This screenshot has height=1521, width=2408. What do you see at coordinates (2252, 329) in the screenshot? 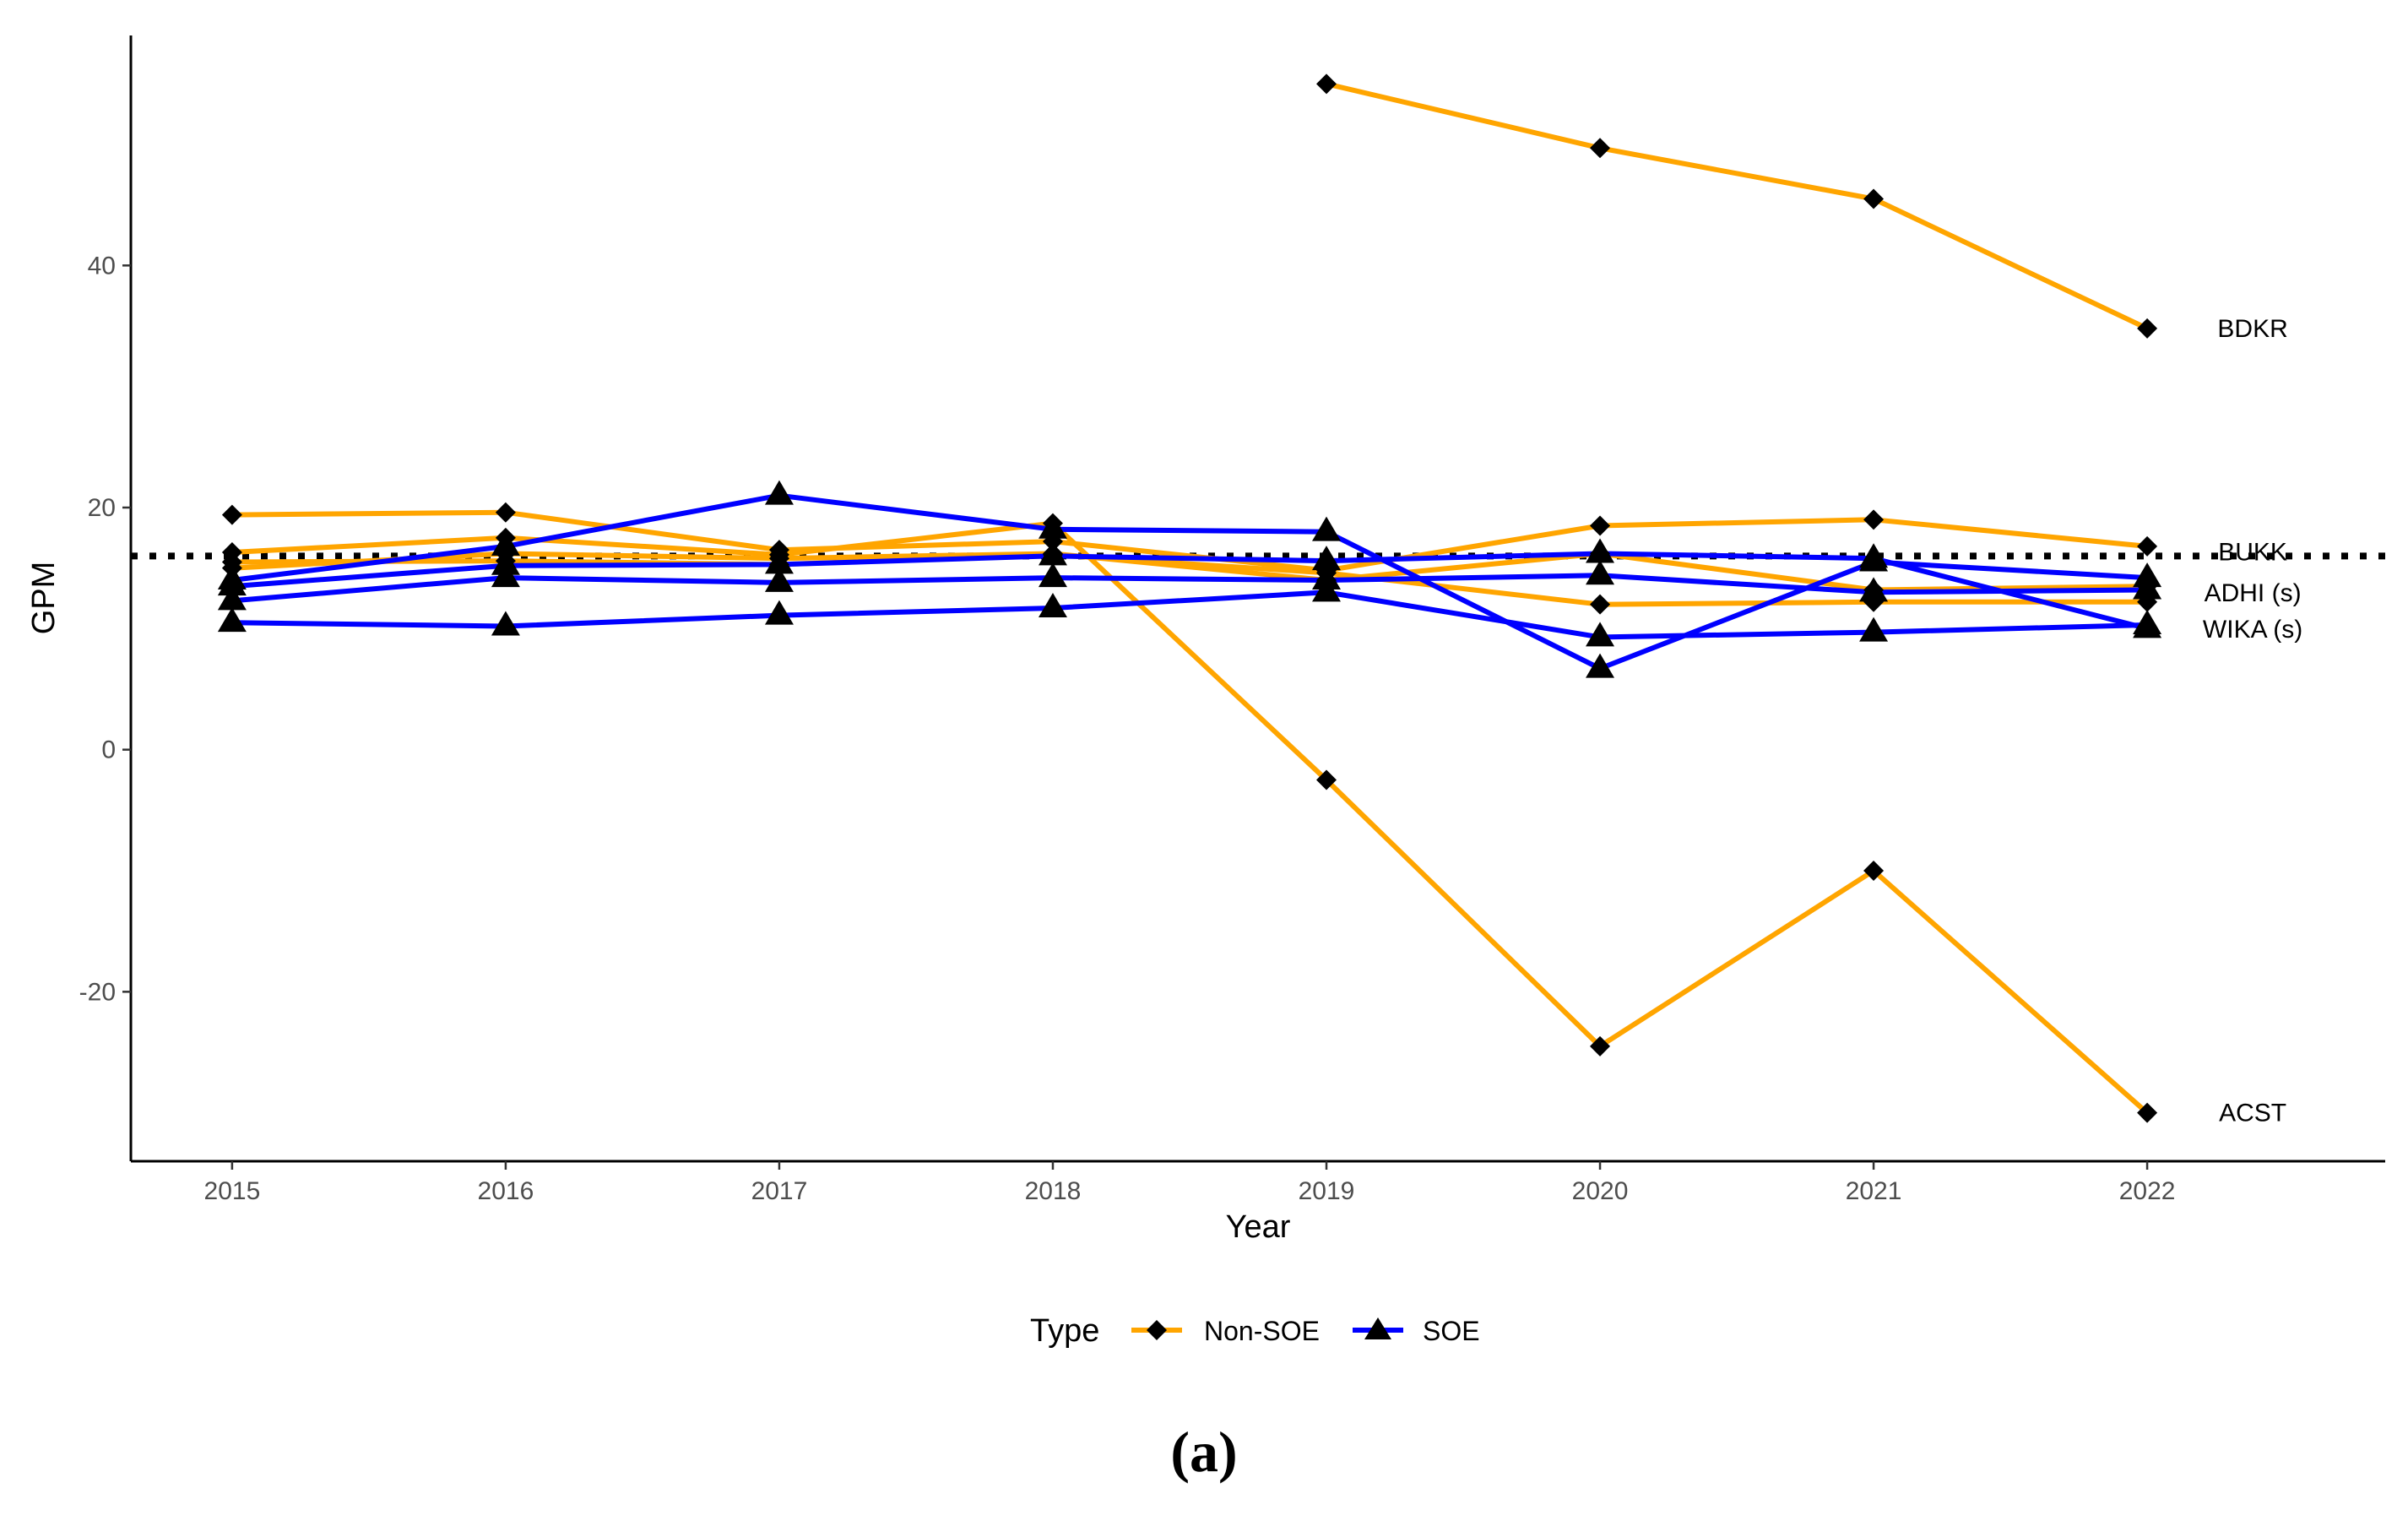
I see `series-end-label-bdkr: BDKR` at bounding box center [2252, 329].